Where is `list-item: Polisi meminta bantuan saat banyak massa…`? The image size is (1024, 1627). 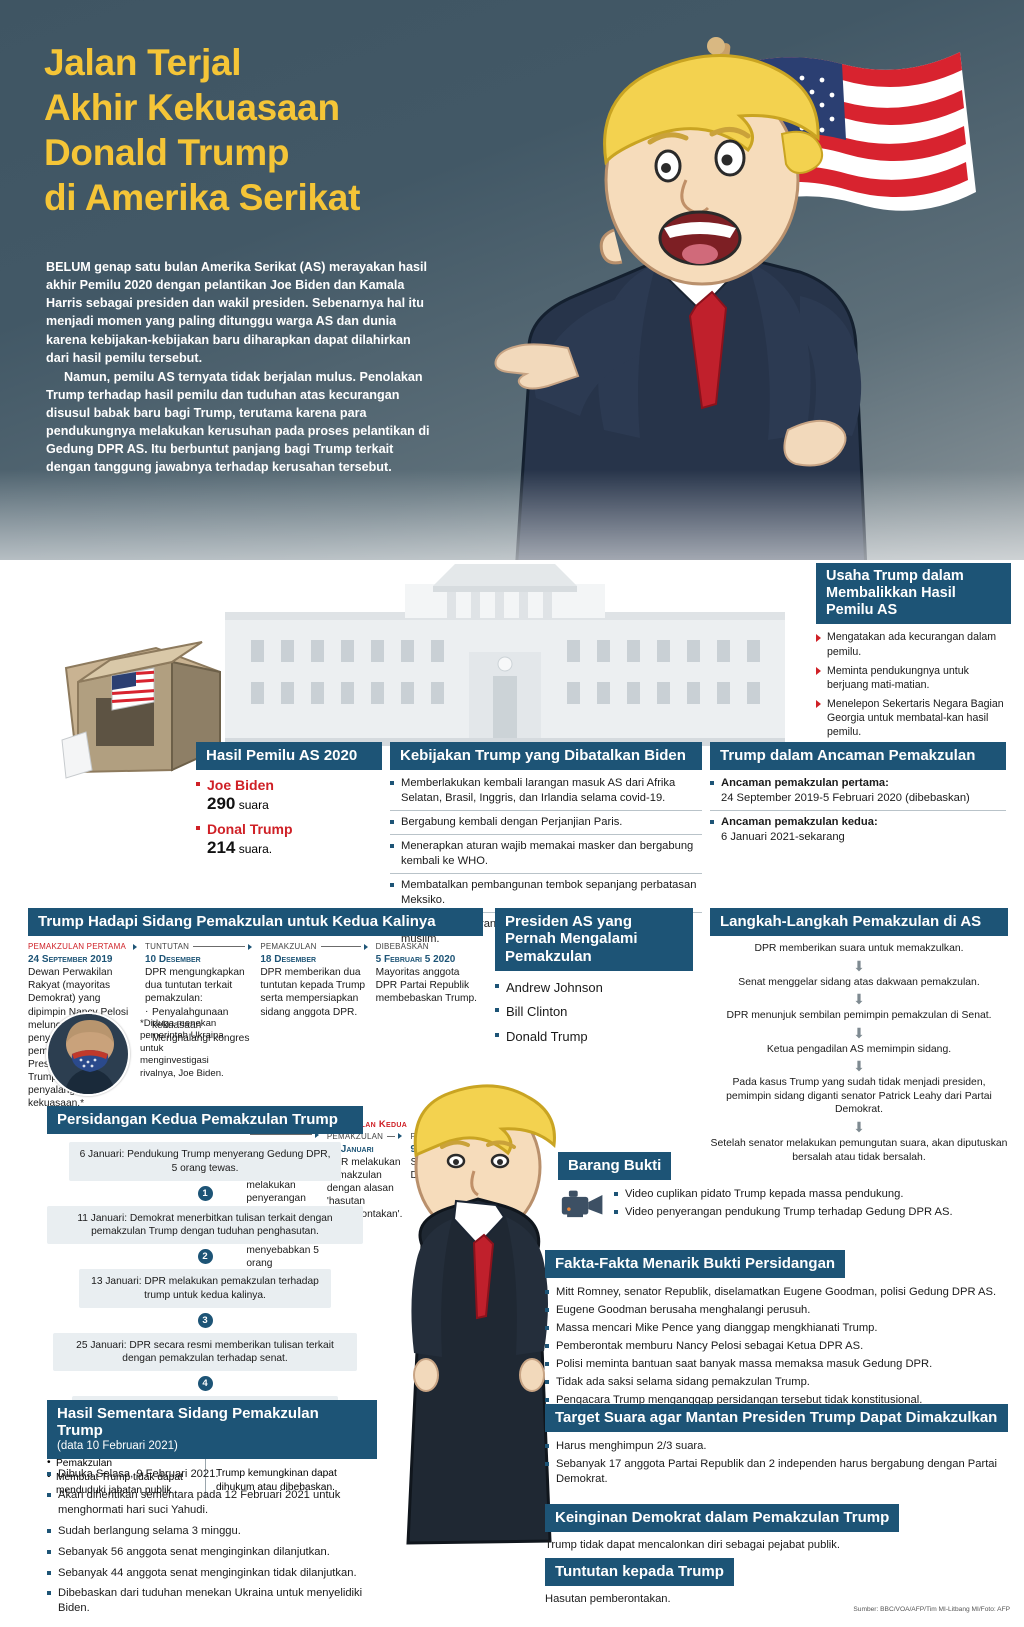 list-item: Polisi meminta bantuan saat banyak massa… is located at coordinates (776, 1364).